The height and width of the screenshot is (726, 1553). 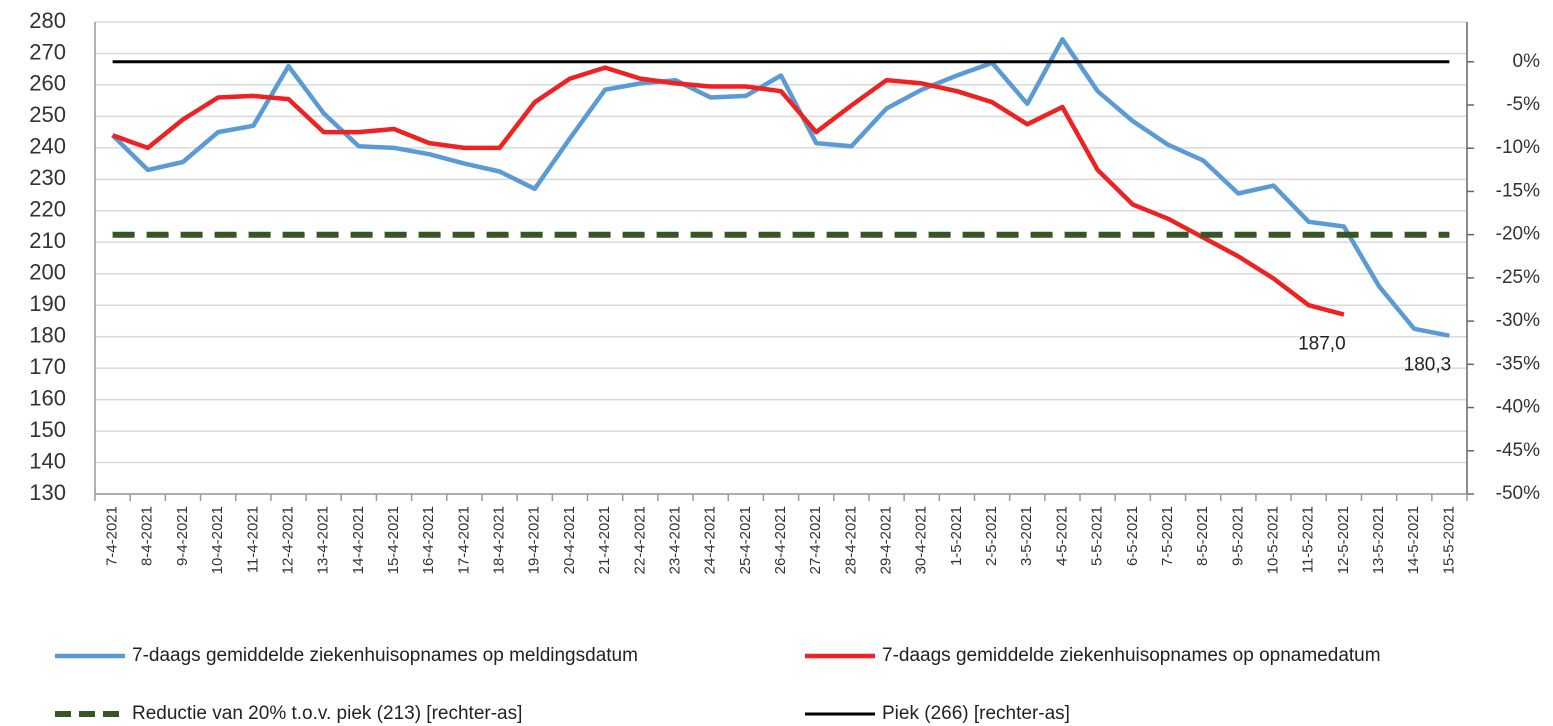 What do you see at coordinates (780, 540) in the screenshot?
I see `x-tick-label: 26-4-2021` at bounding box center [780, 540].